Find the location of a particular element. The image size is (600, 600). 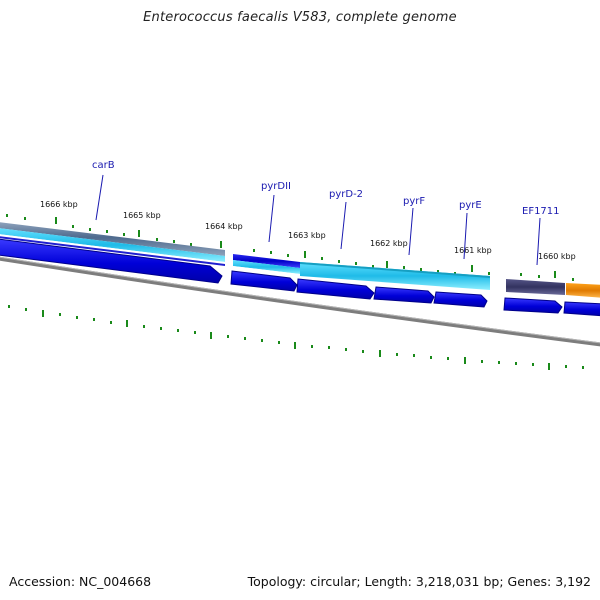

gene-label-pyrf: pyrF is located at coordinates (414, 201).